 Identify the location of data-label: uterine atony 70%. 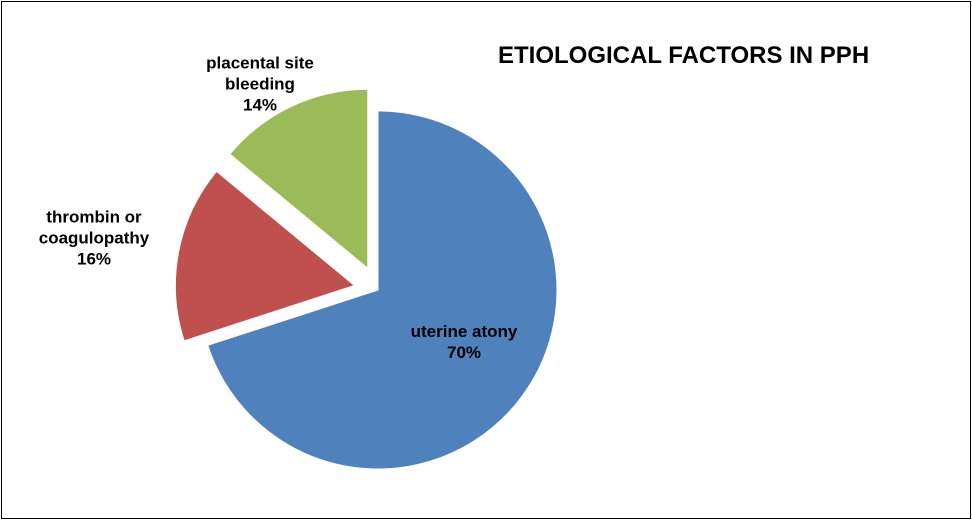
(464, 342).